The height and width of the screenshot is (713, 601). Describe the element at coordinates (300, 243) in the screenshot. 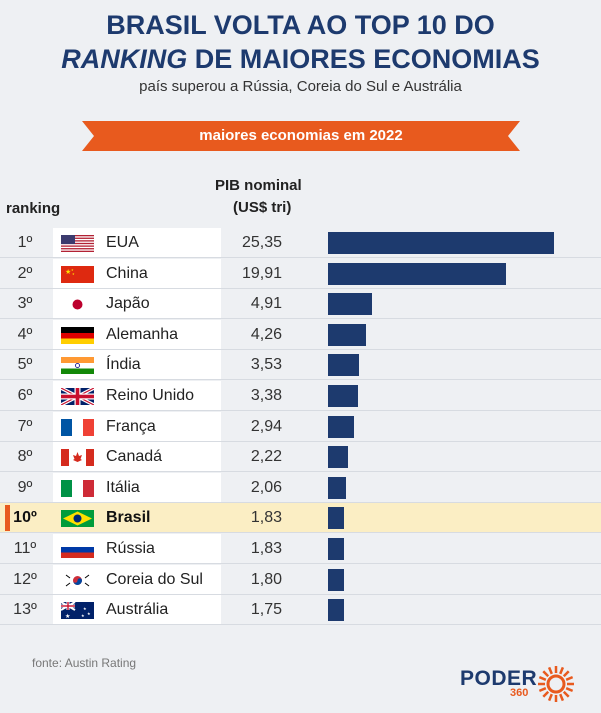

I see `table-row: 1º EUA 25,35` at that location.